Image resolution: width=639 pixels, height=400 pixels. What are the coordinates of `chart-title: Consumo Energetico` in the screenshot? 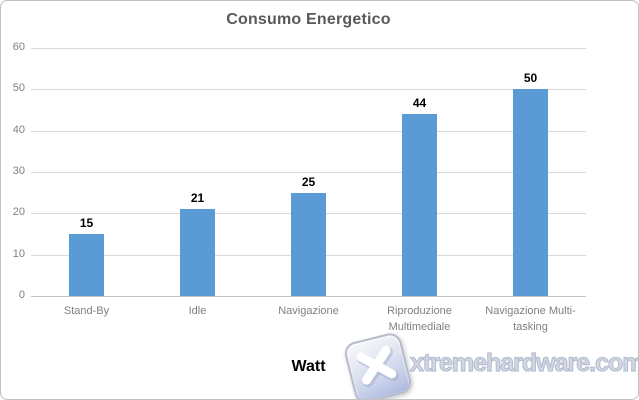 It's located at (308, 19).